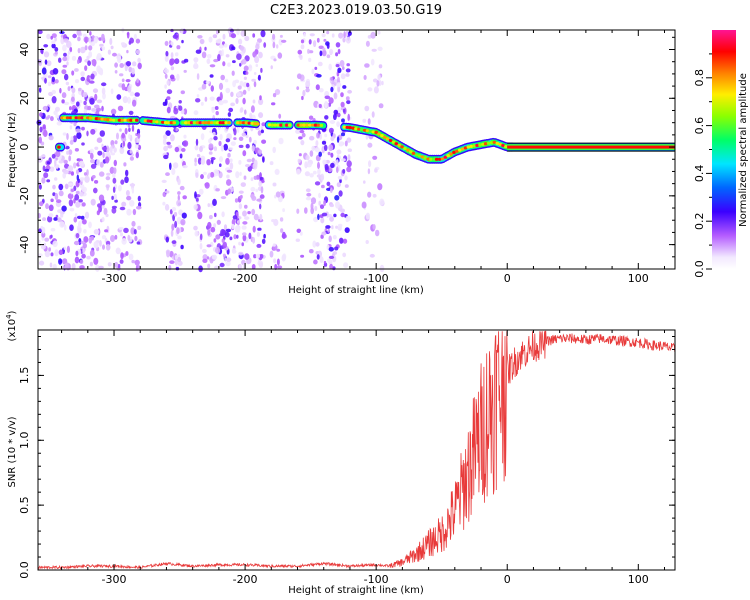  I want to click on snr-multiplier-base: (x10, so click(12, 330).